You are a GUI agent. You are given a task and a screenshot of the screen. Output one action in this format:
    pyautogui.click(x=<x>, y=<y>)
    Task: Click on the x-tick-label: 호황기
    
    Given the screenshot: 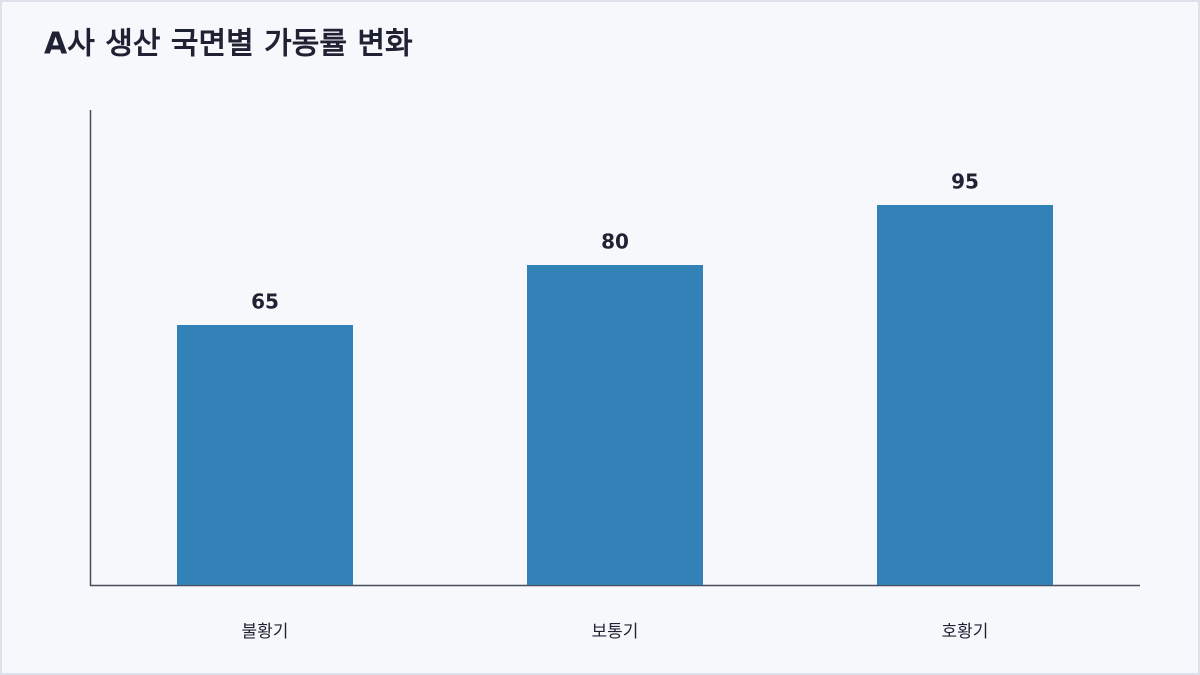 What is the action you would take?
    pyautogui.click(x=965, y=632)
    